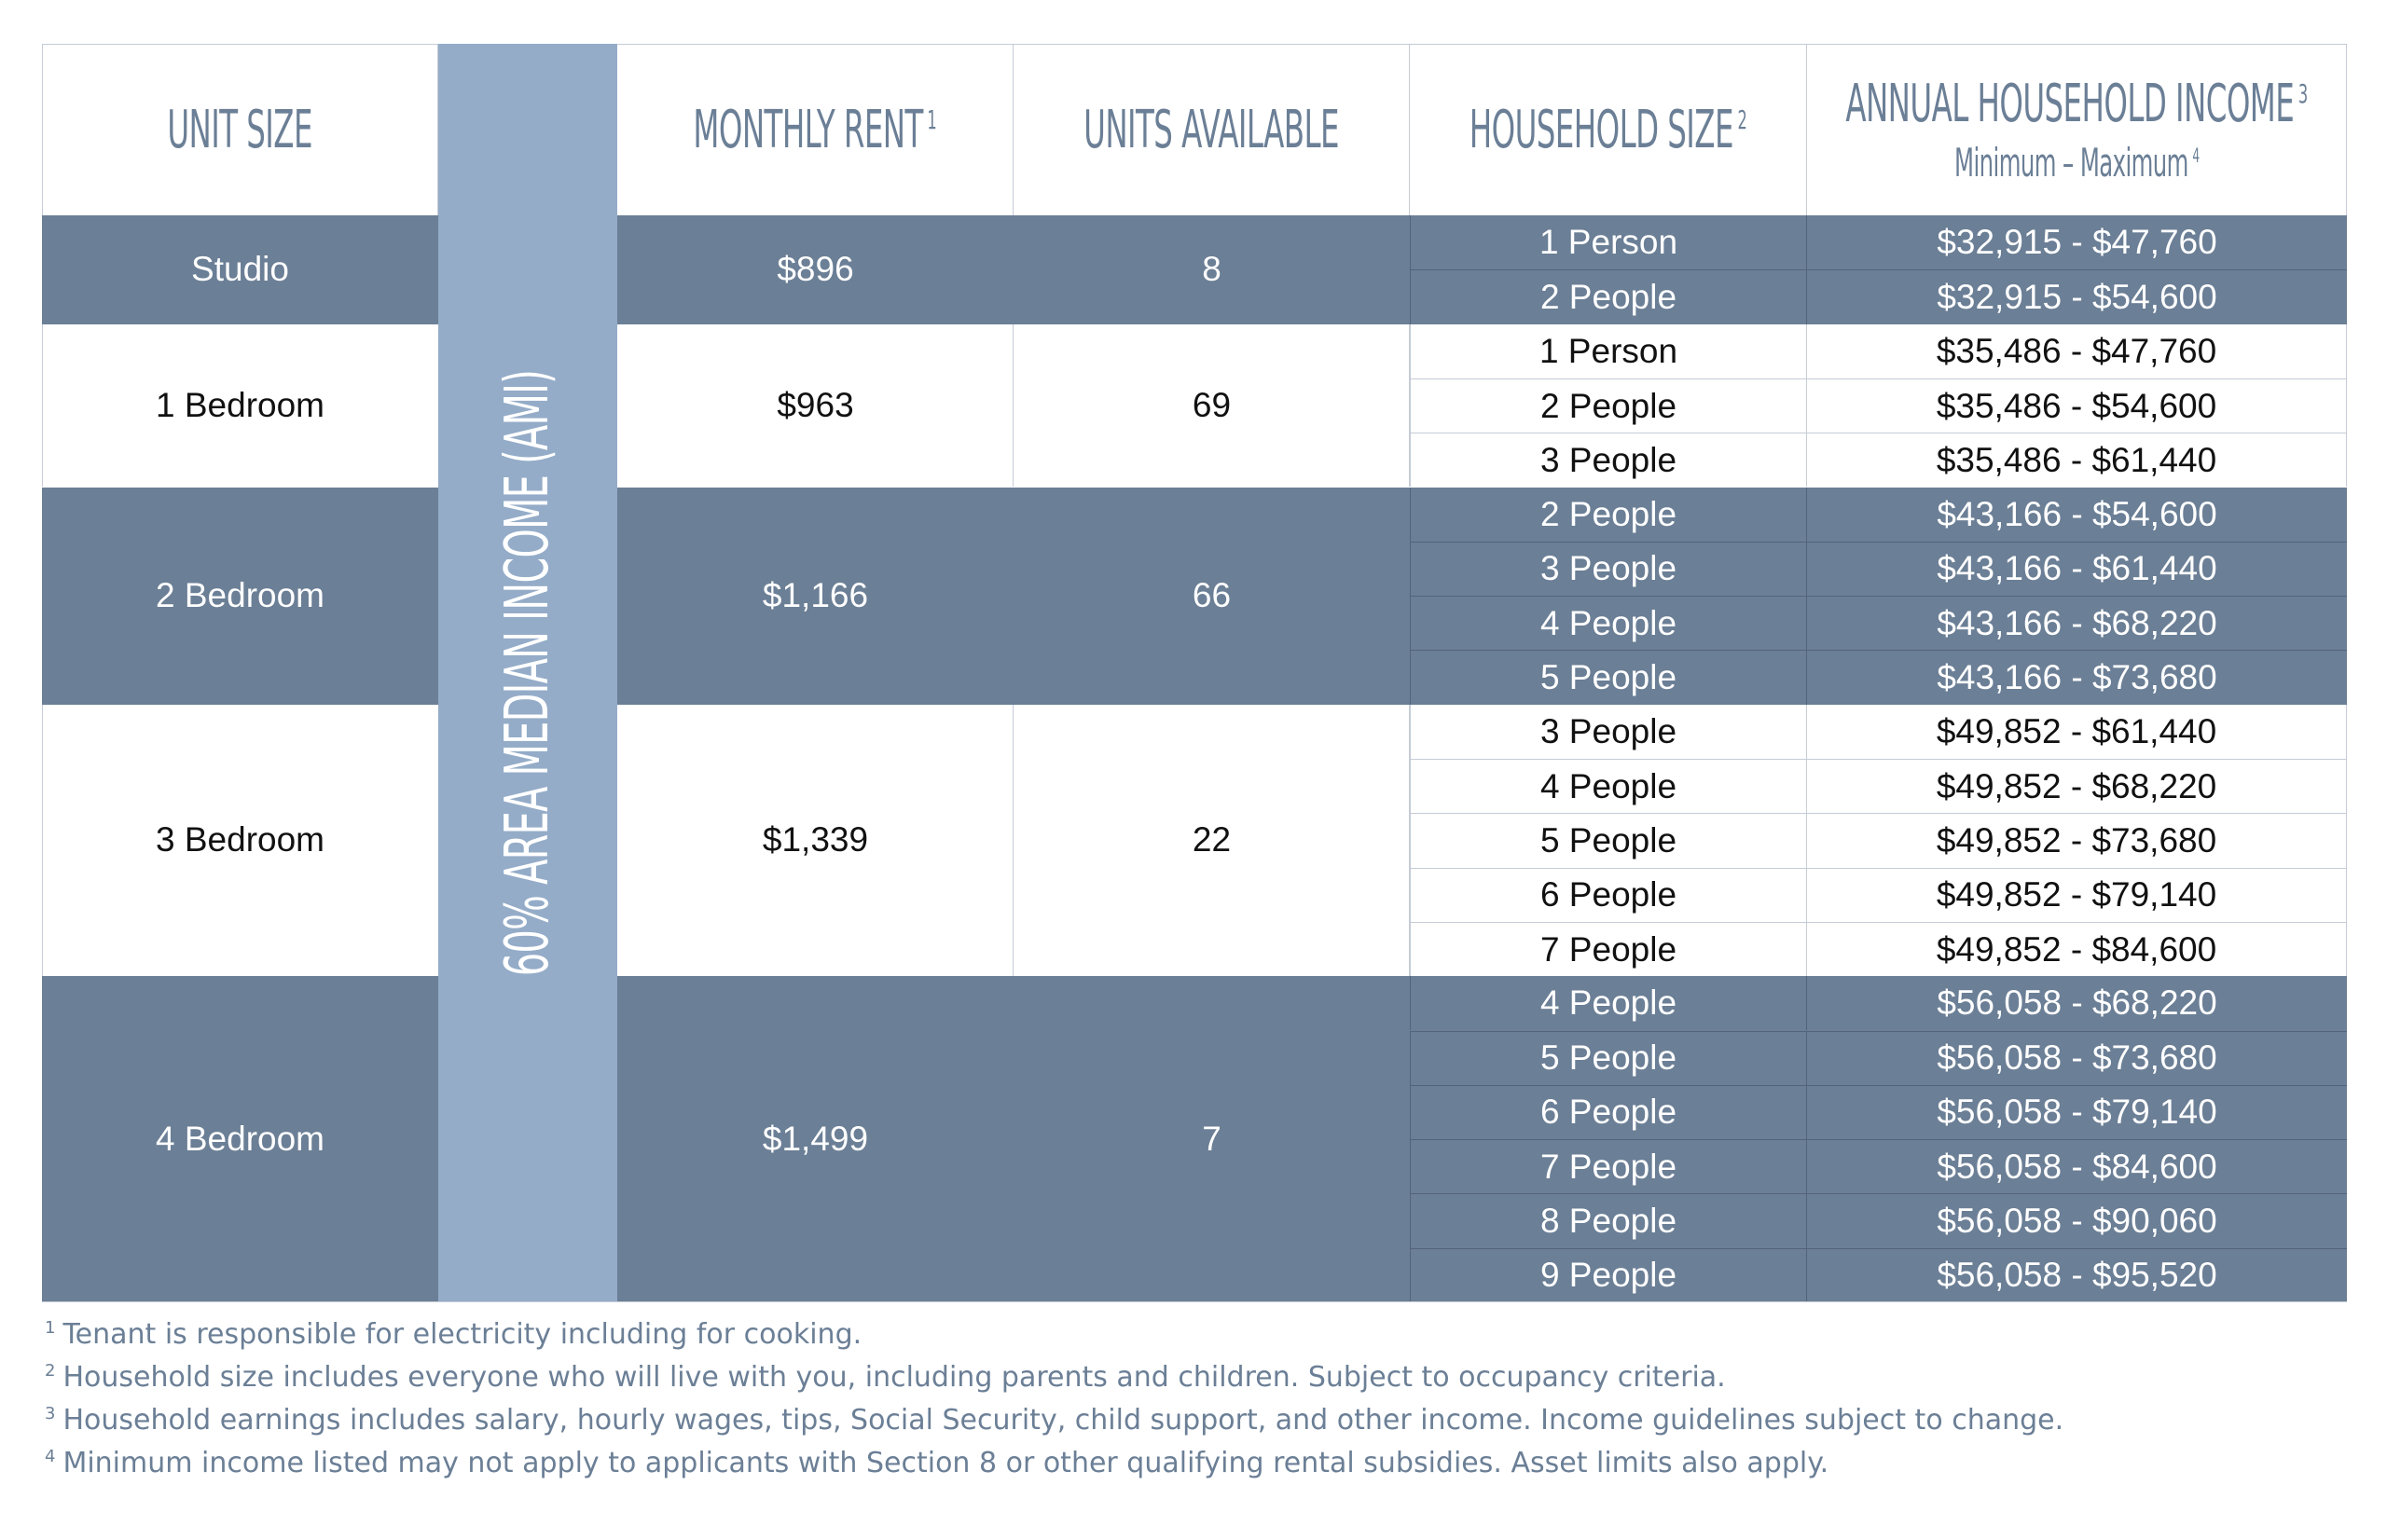  I want to click on unit-size-cell: 4 Bedroom, so click(240, 1139).